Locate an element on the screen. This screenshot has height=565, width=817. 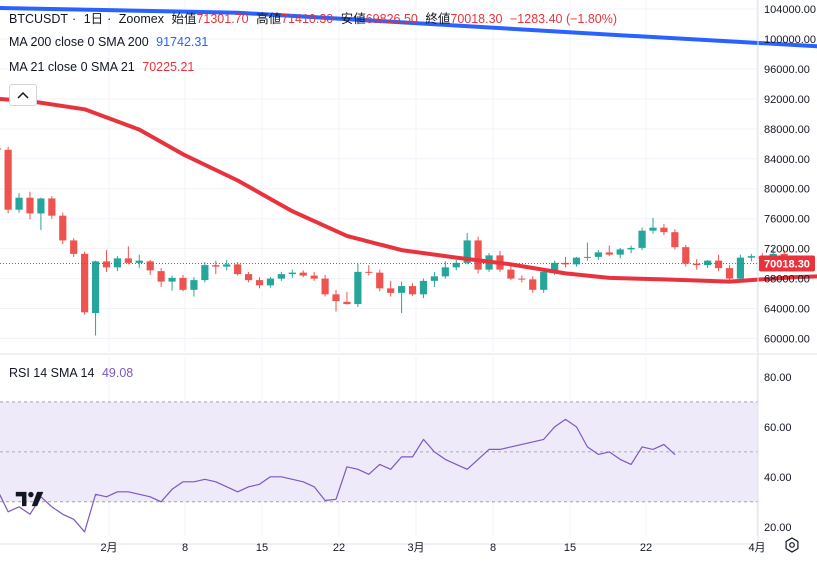
high-label: 高値 is located at coordinates (269, 19).